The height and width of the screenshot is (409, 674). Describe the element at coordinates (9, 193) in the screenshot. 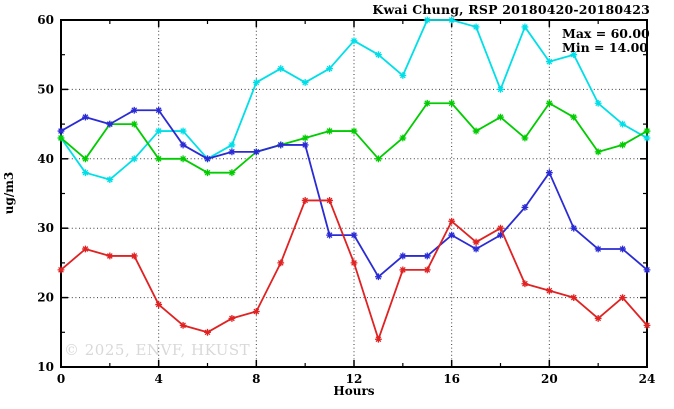

I see `y-axis-label: ug/m3` at that location.